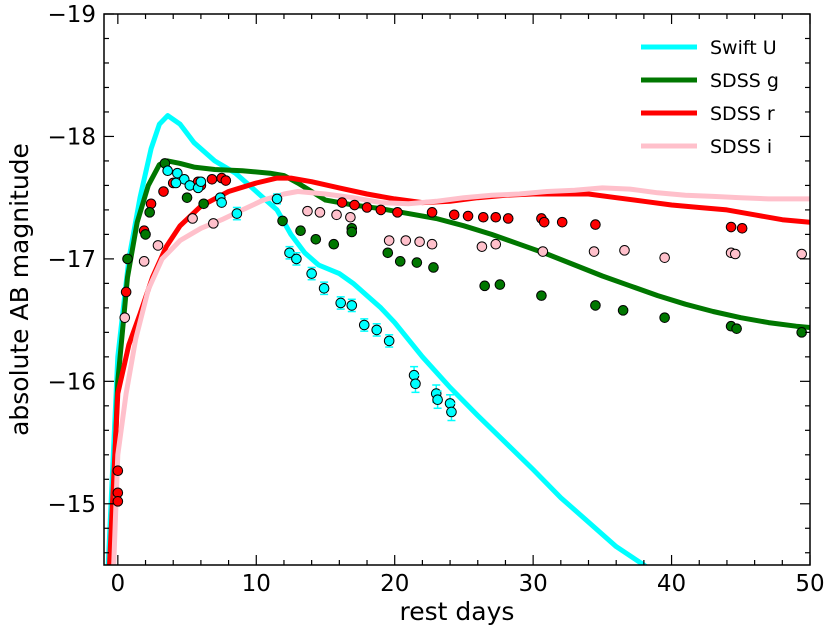  I want to click on y-tick-label-1: −16, so click(71, 382).